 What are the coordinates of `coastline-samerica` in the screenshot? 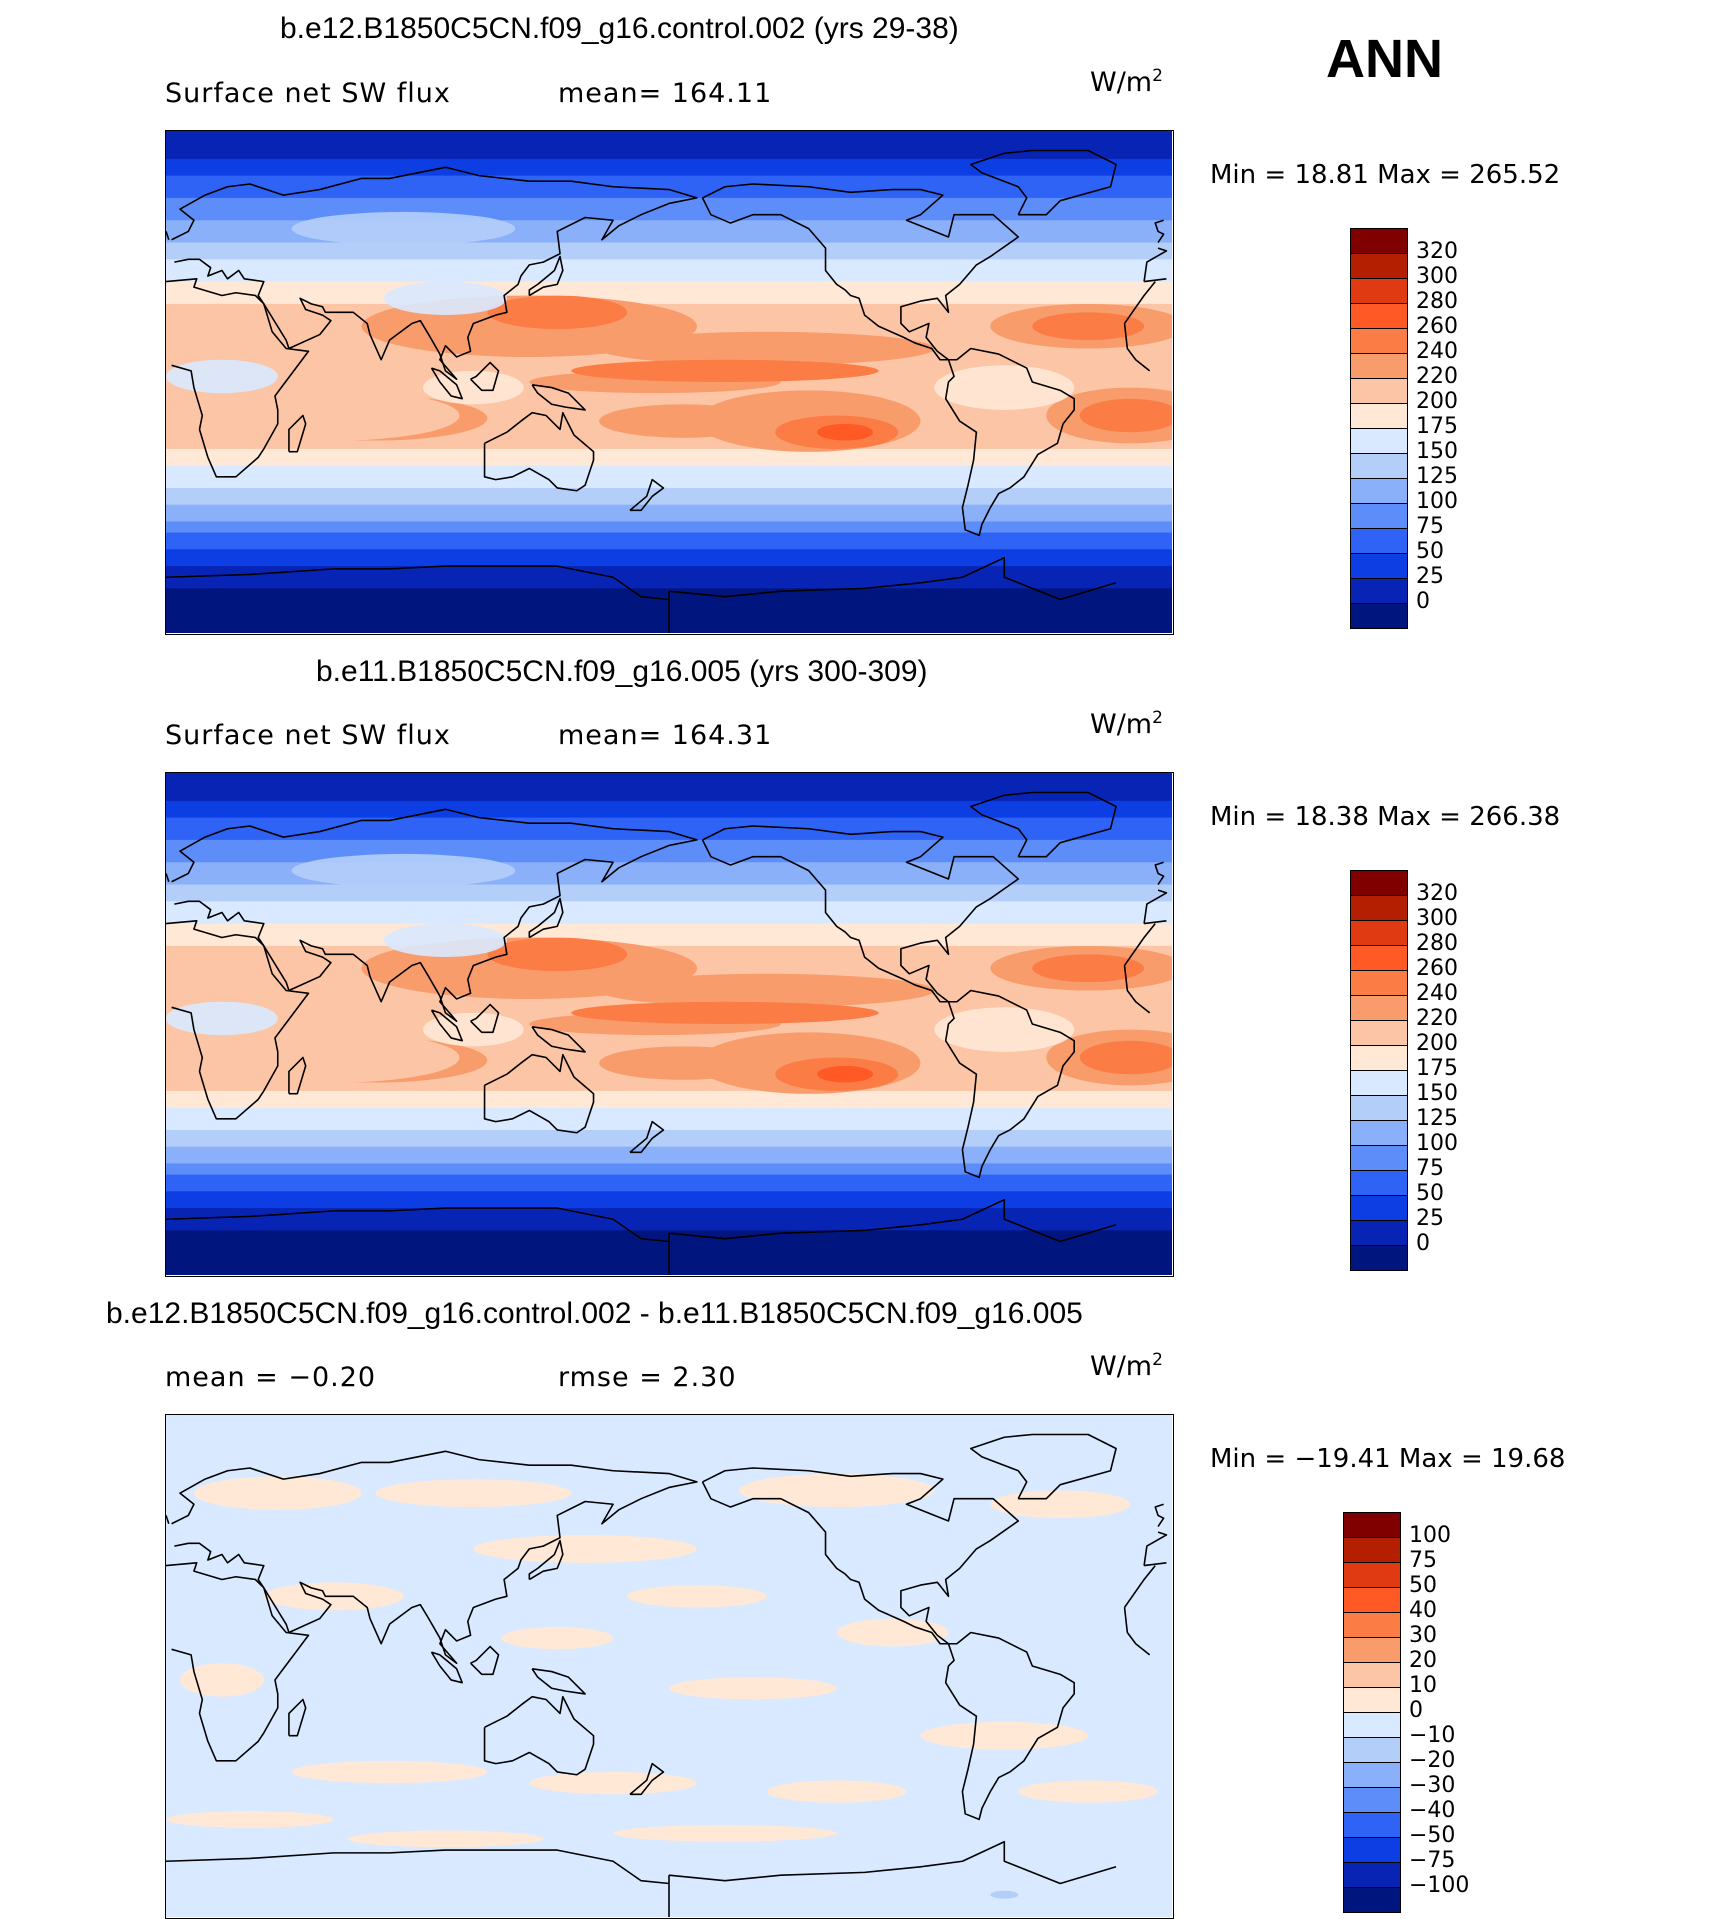 It's located at (1009, 1084).